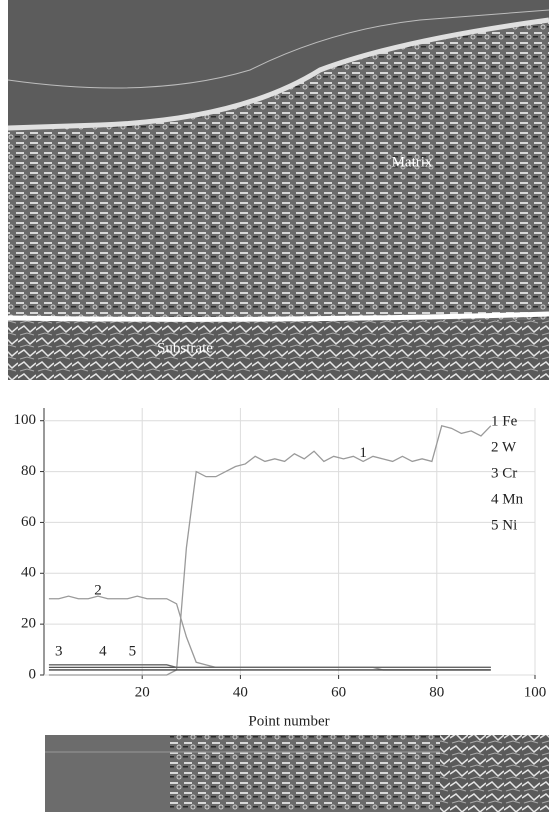 This screenshot has width=553, height=817. What do you see at coordinates (338, 692) in the screenshot?
I see `x-tick-label: 60` at bounding box center [338, 692].